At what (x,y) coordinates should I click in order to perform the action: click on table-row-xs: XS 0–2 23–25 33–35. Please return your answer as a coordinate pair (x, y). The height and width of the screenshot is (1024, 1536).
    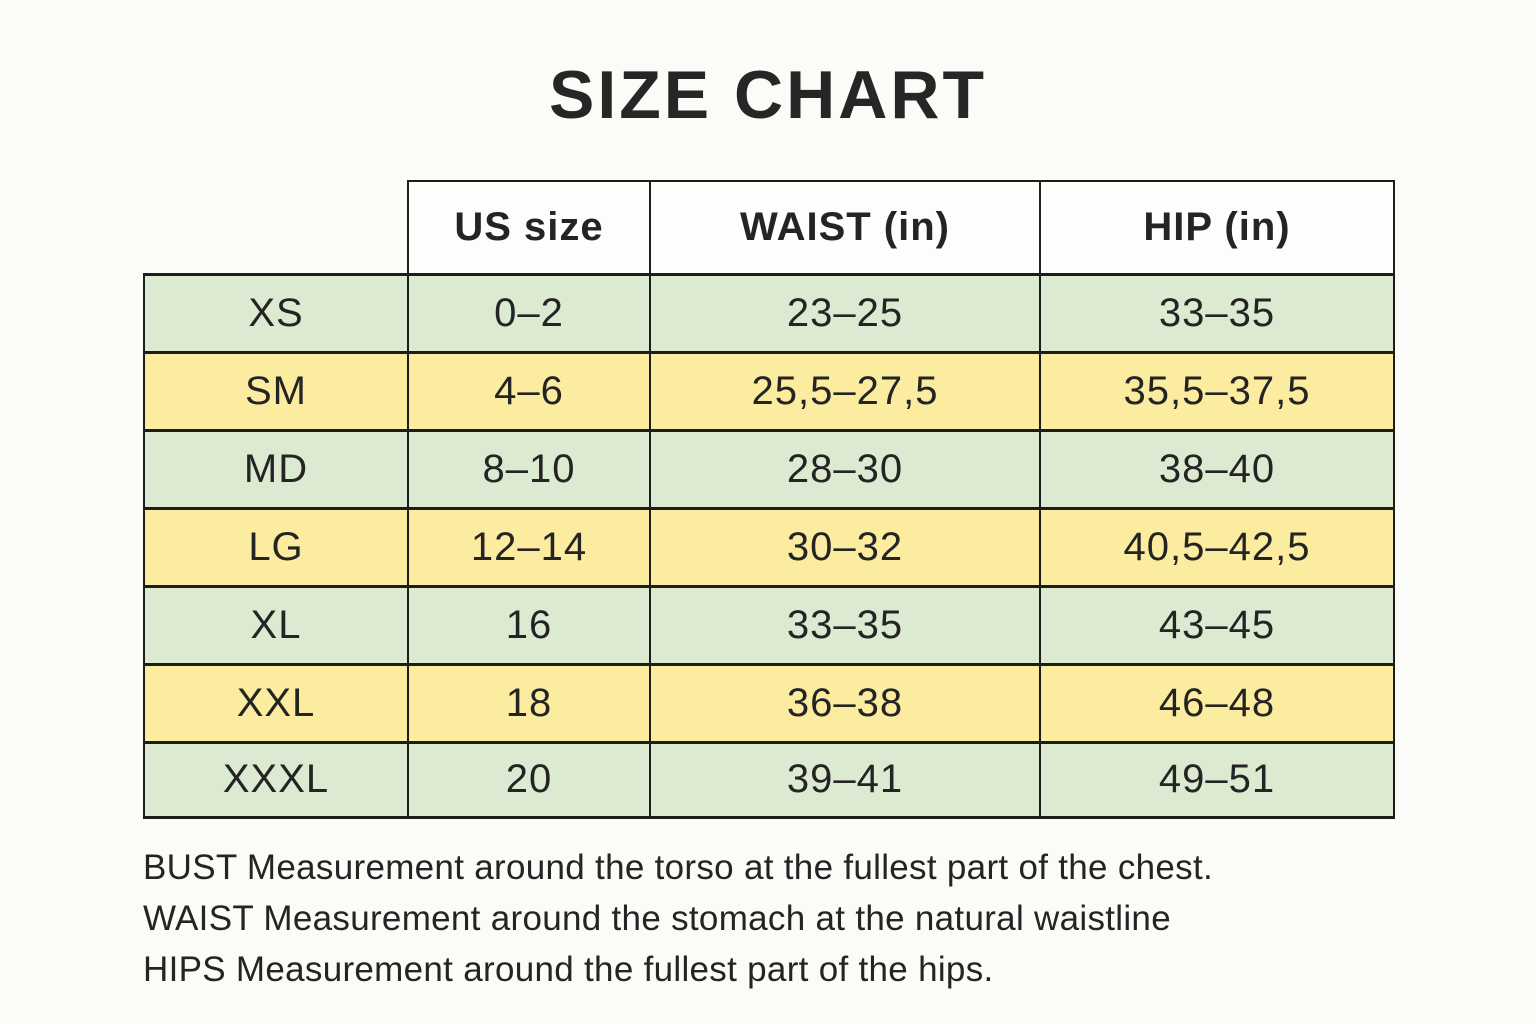
    Looking at the image, I should click on (769, 313).